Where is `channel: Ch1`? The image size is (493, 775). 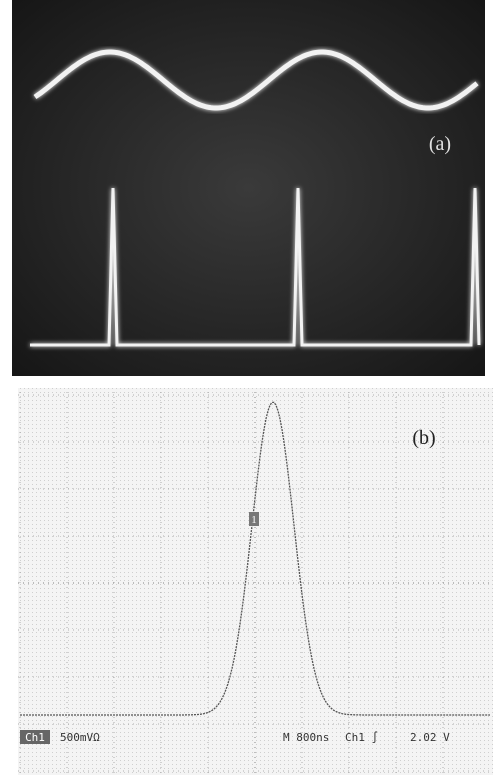 channel: Ch1 is located at coordinates (35, 737).